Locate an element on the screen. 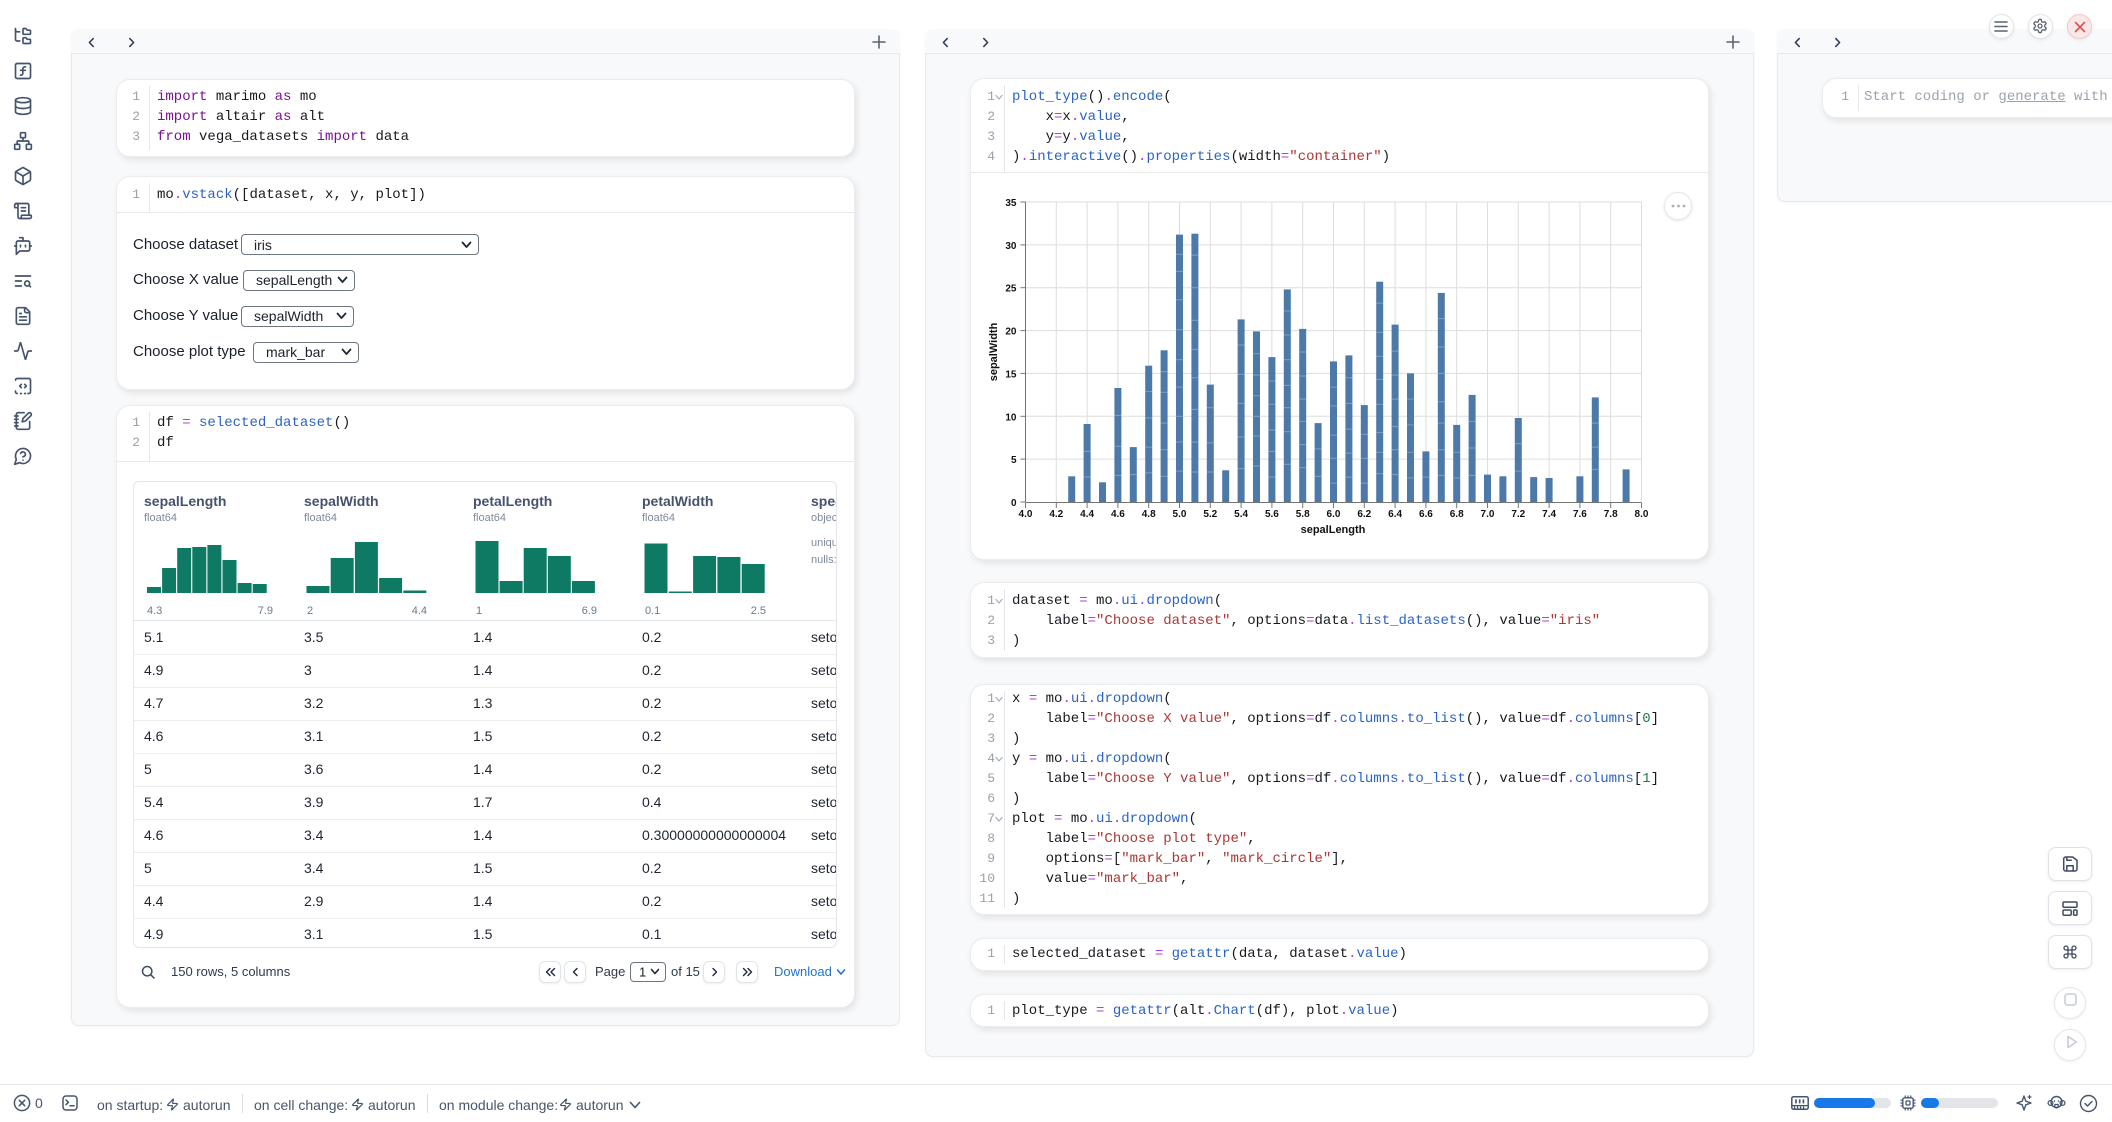 The image size is (2112, 1122). svg-text: 5.0 is located at coordinates (1180, 514).